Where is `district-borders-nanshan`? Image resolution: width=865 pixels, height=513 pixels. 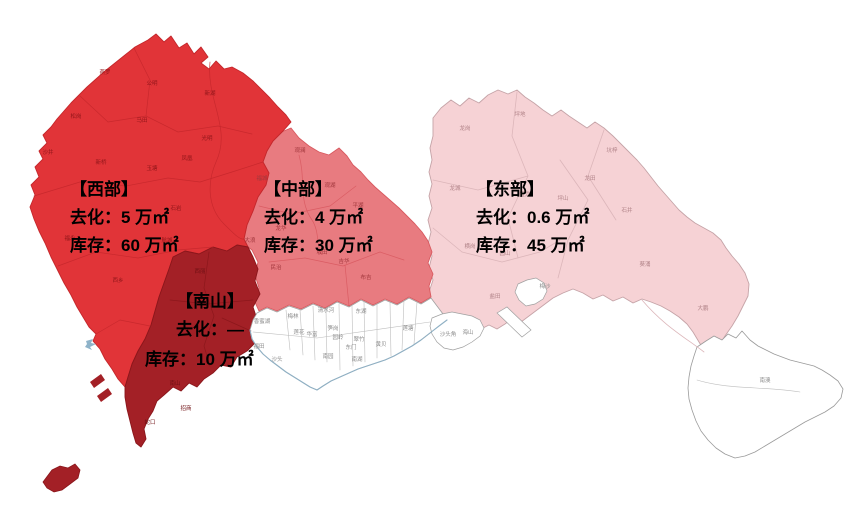 district-borders-nanshan is located at coordinates (211, 309).